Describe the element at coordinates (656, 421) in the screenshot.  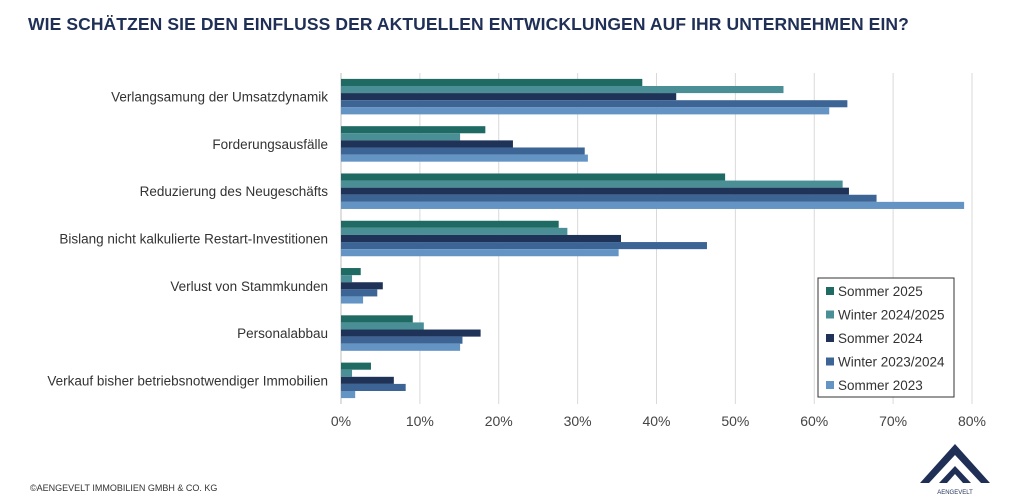
I see `x-tick-label: 40%` at that location.